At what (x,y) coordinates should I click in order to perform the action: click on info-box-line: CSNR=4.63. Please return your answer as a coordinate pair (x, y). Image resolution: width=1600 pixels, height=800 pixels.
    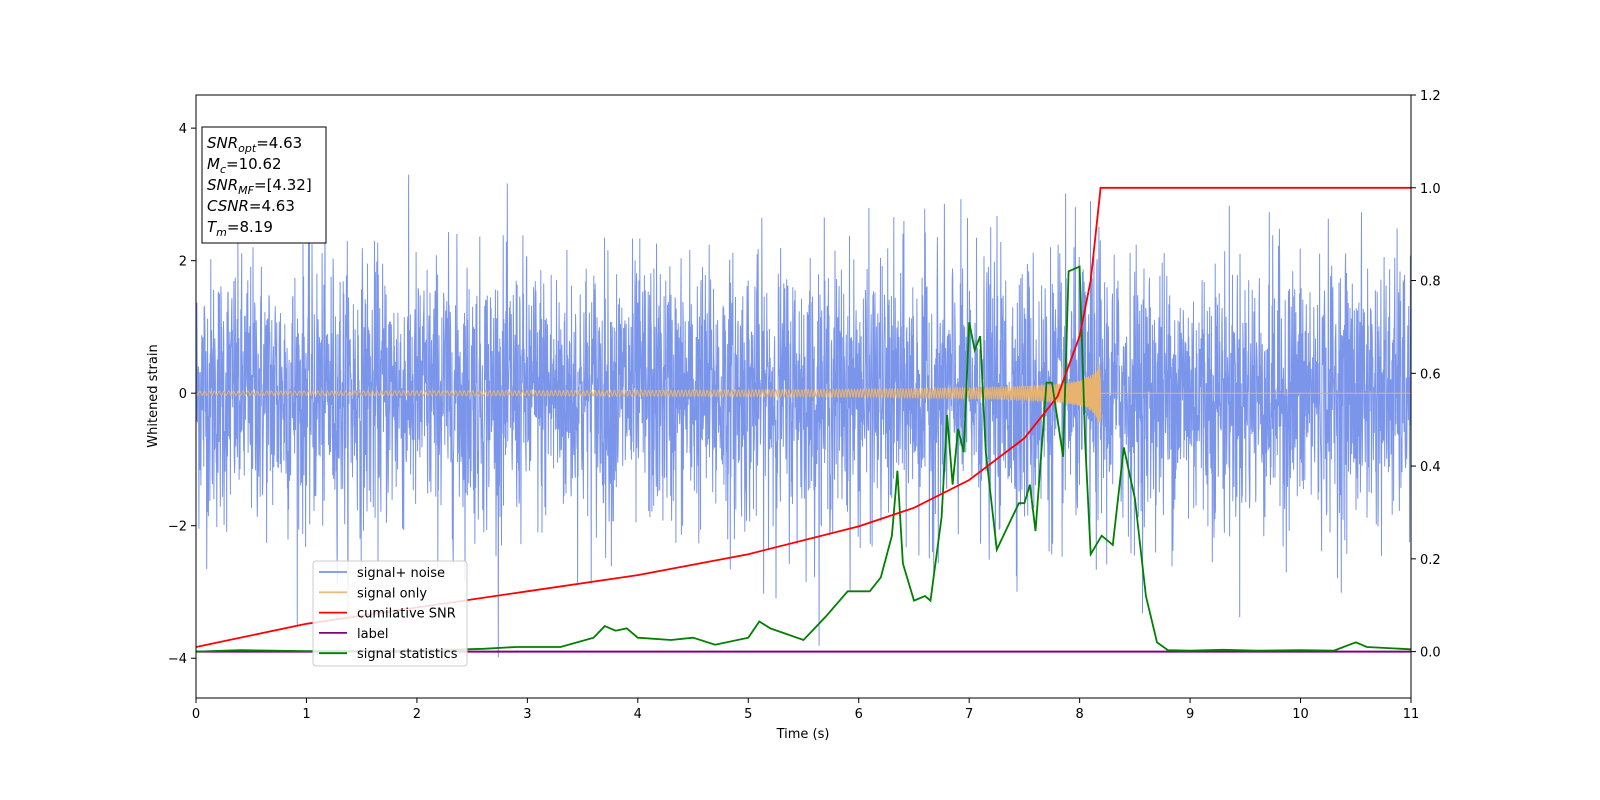
    Looking at the image, I should click on (251, 206).